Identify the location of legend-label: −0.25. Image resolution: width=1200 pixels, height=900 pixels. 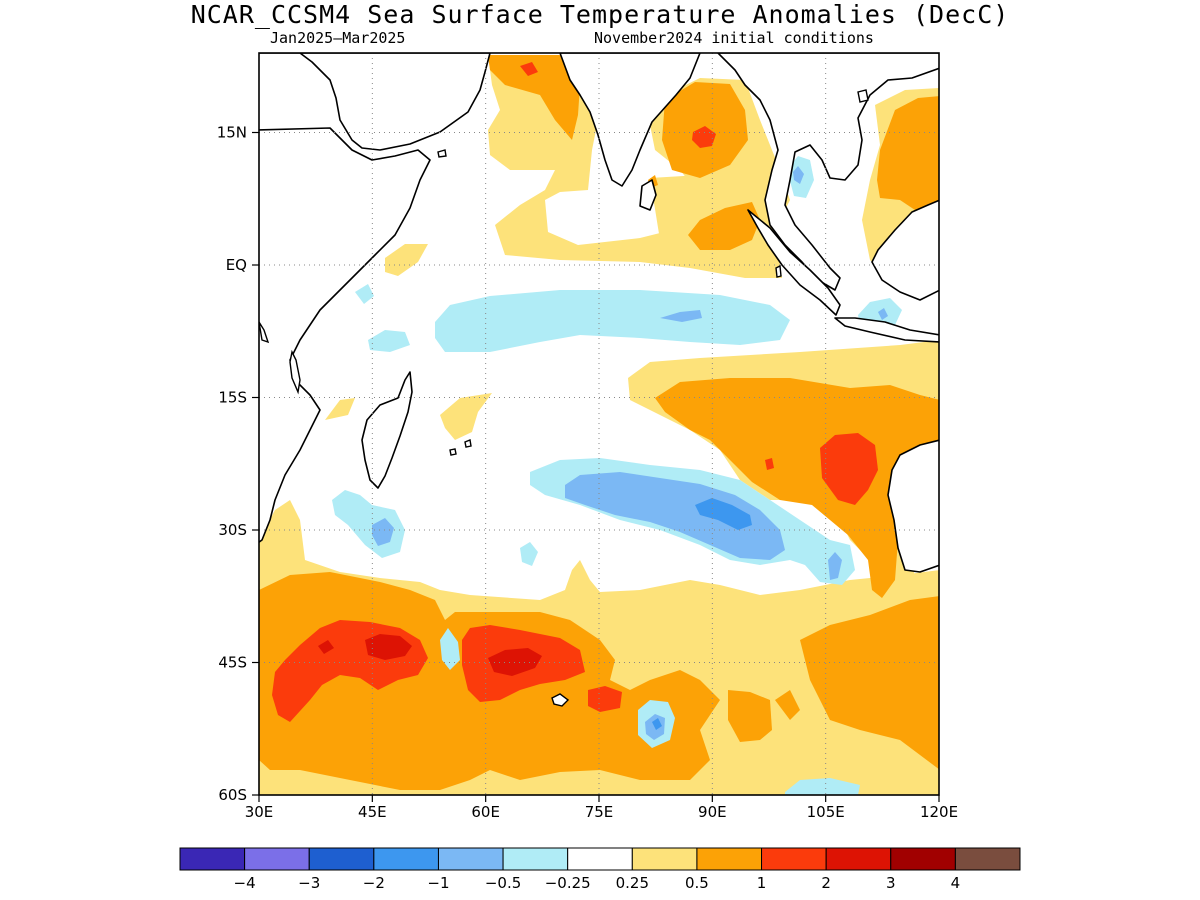
(568, 883).